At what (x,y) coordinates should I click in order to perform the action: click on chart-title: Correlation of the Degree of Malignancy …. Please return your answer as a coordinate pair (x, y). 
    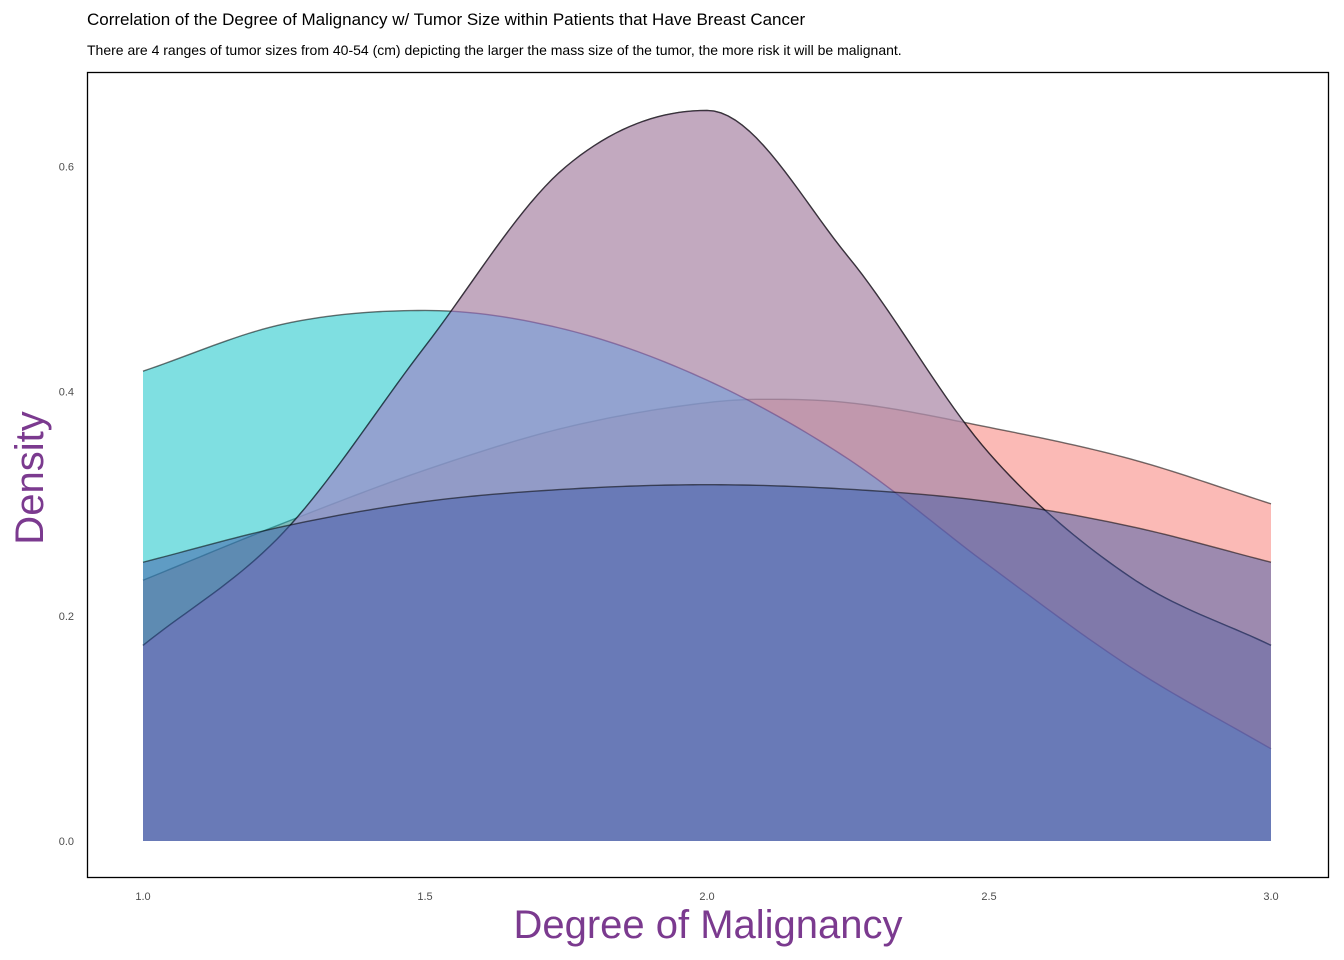
    Looking at the image, I should click on (446, 19).